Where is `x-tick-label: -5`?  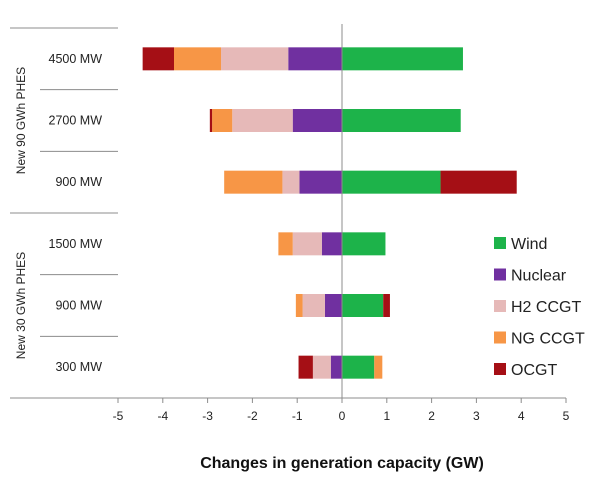
x-tick-label: -5 is located at coordinates (118, 416).